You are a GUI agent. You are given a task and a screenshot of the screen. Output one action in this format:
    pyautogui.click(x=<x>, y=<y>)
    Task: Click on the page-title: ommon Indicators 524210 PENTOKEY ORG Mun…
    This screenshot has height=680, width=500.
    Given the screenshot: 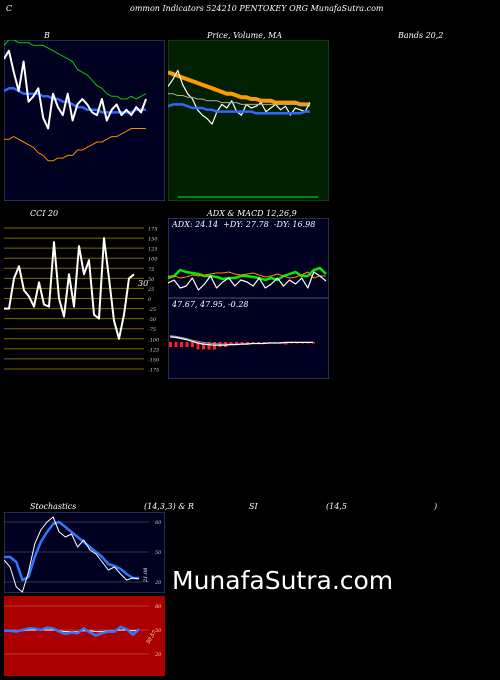 What is the action you would take?
    pyautogui.click(x=257, y=8)
    